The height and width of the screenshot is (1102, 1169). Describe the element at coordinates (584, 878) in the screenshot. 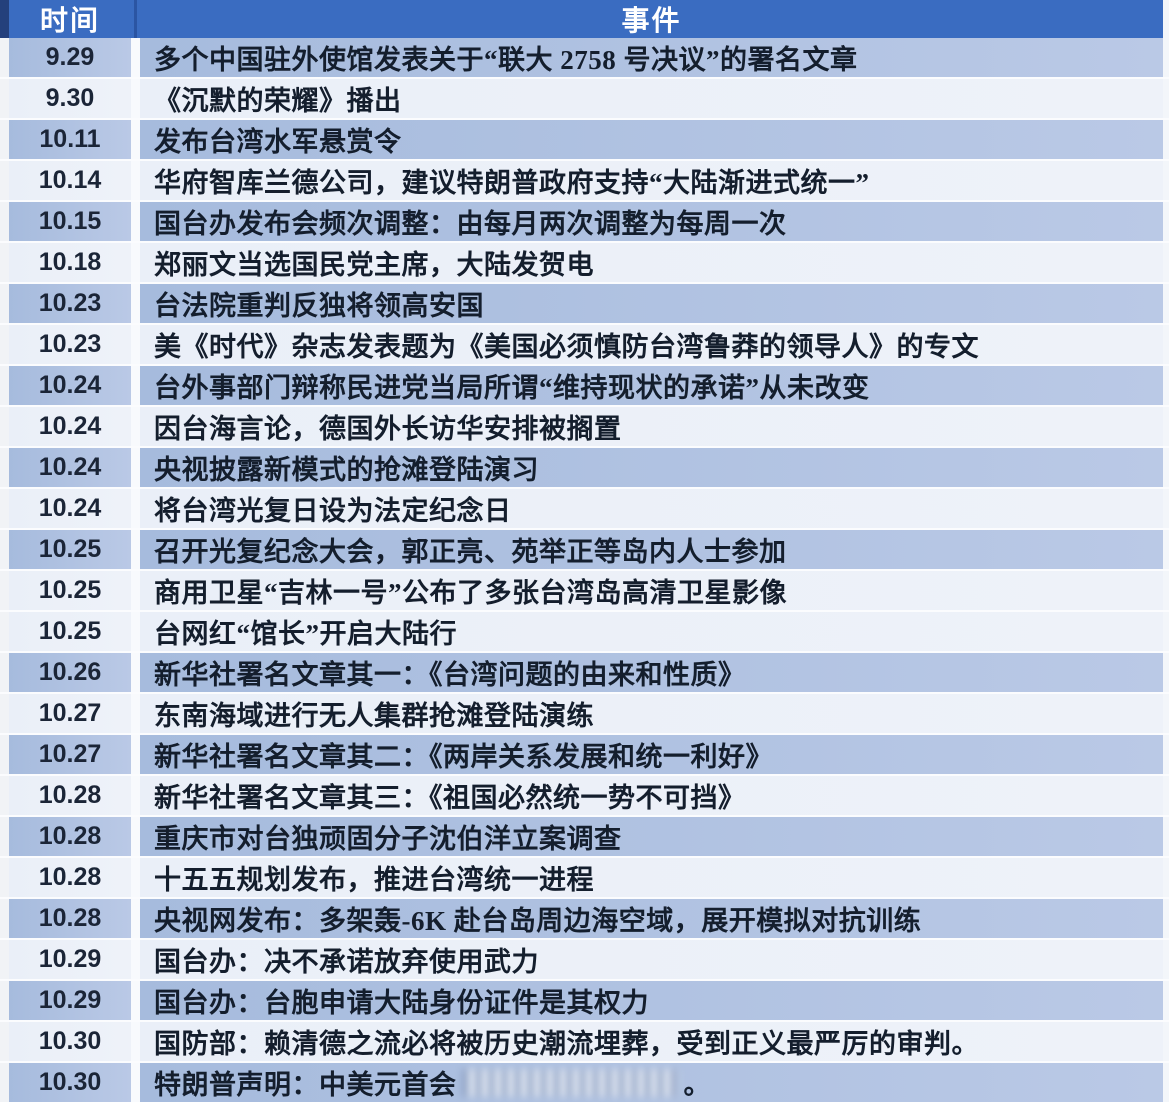

I see `table-row: 10.28 十五五规划发布，推进台湾统一进程` at that location.